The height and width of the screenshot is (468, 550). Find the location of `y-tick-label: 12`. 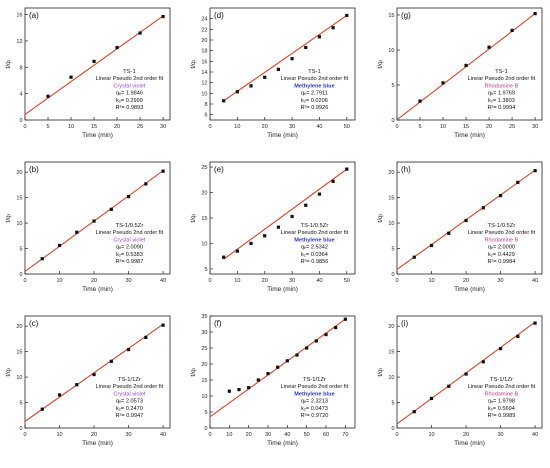

y-tick-label: 12 is located at coordinates (19, 42).